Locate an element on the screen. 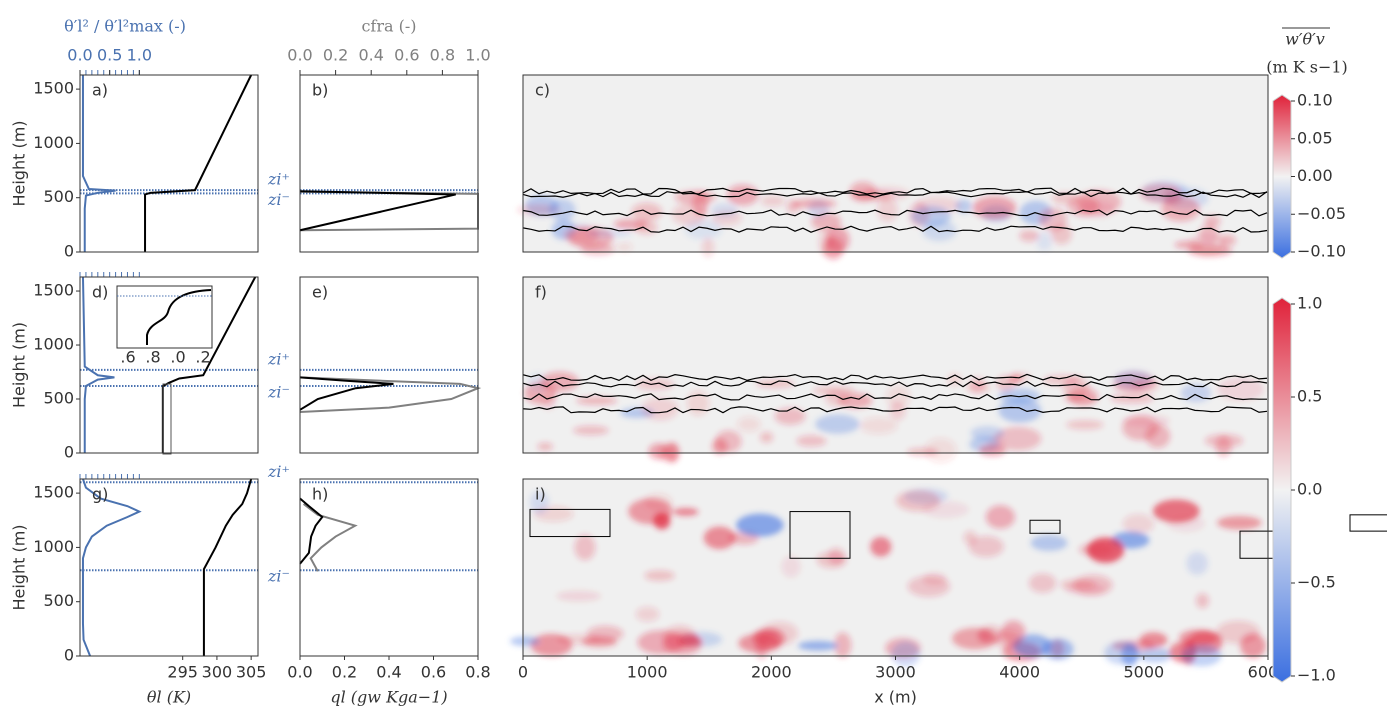  colorbar-tick-label: −0.5 is located at coordinates (1316, 582).